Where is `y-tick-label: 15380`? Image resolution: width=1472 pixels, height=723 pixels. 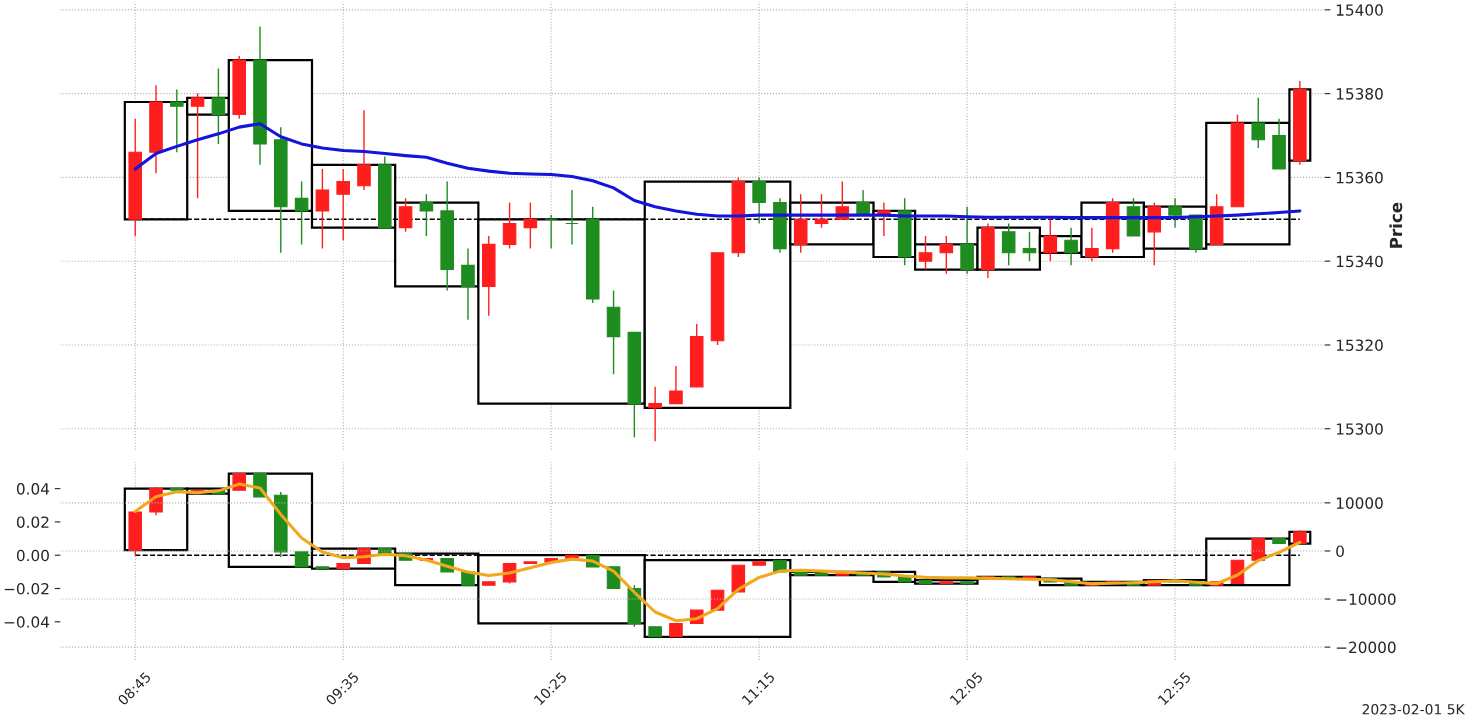
y-tick-label: 15380 is located at coordinates (1359, 94).